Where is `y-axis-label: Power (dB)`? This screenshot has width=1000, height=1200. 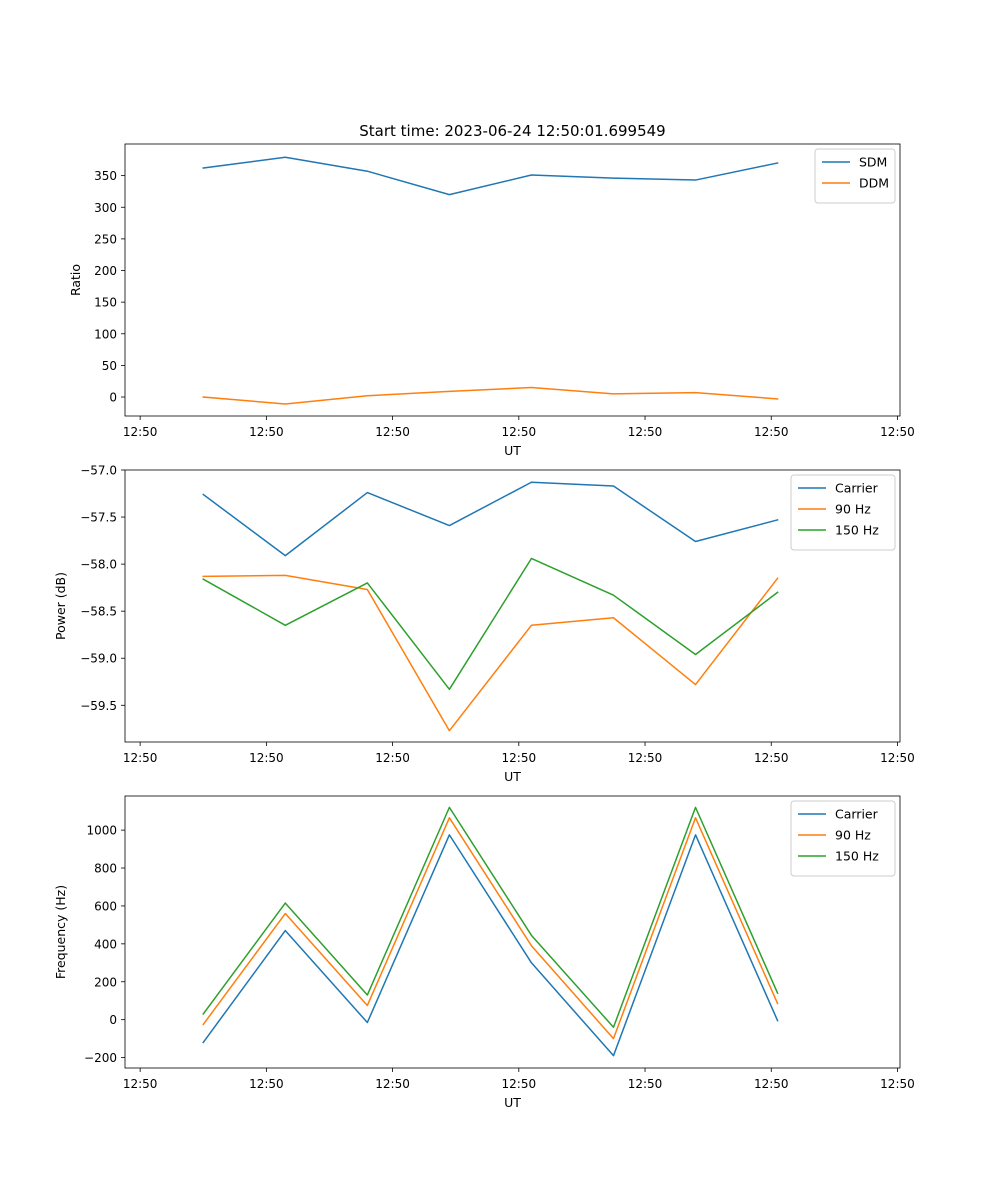 y-axis-label: Power (dB) is located at coordinates (60, 606).